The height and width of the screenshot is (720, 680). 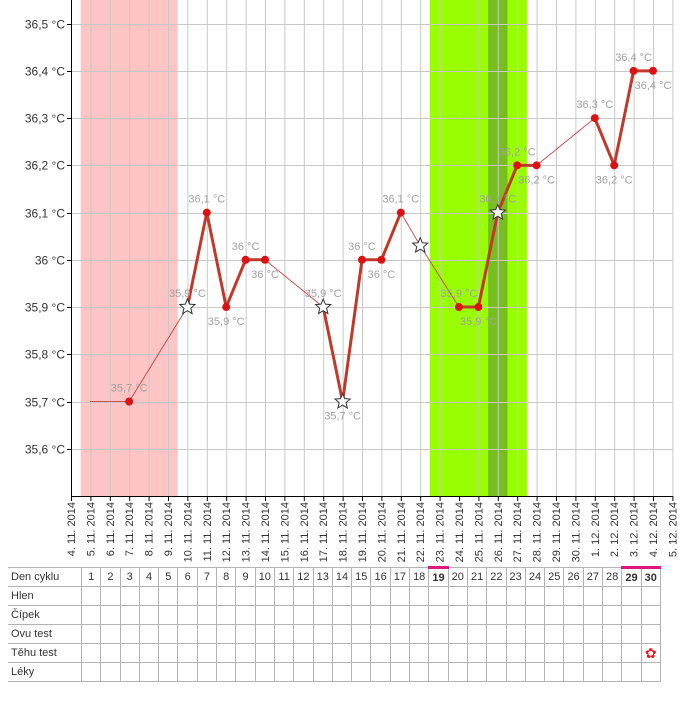 I want to click on data-label: 36,4 °C, so click(x=653, y=86).